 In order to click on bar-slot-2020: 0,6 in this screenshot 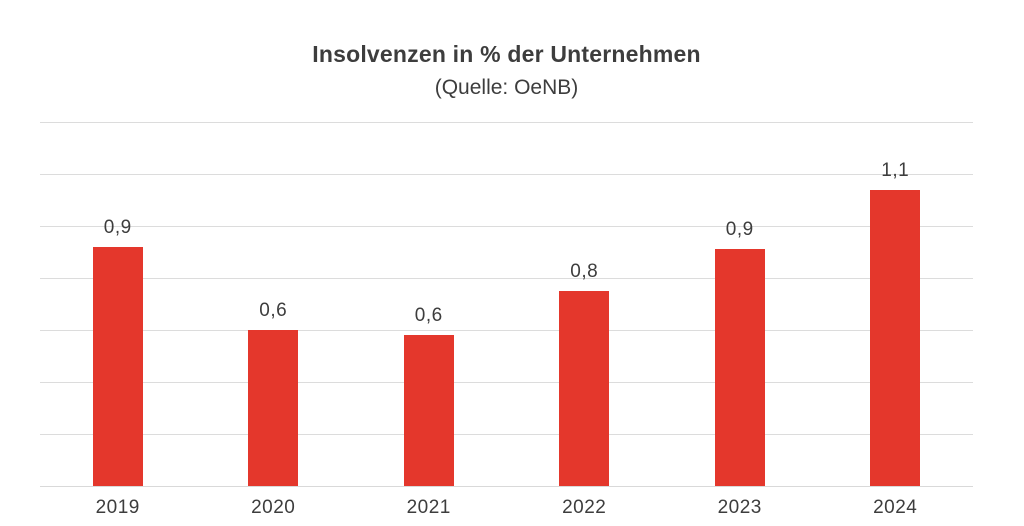, I will do `click(274, 304)`.